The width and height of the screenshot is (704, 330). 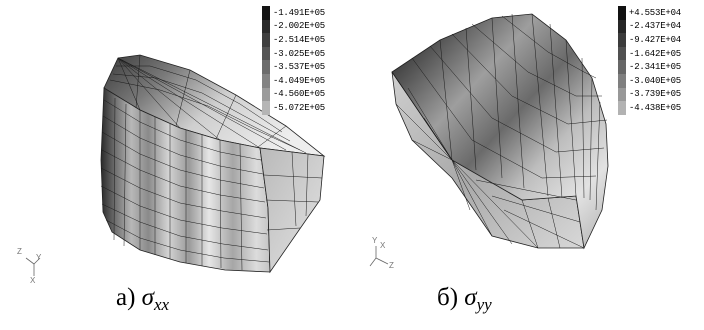 I want to click on legend-row: -3.040E+05, so click(x=650, y=80).